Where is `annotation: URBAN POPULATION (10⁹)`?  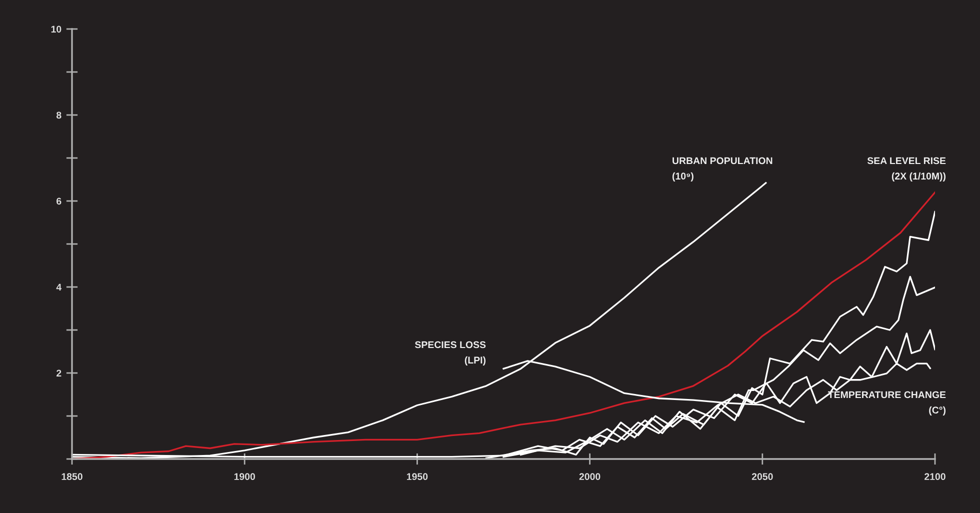
annotation: URBAN POPULATION (10⁹) is located at coordinates (722, 169).